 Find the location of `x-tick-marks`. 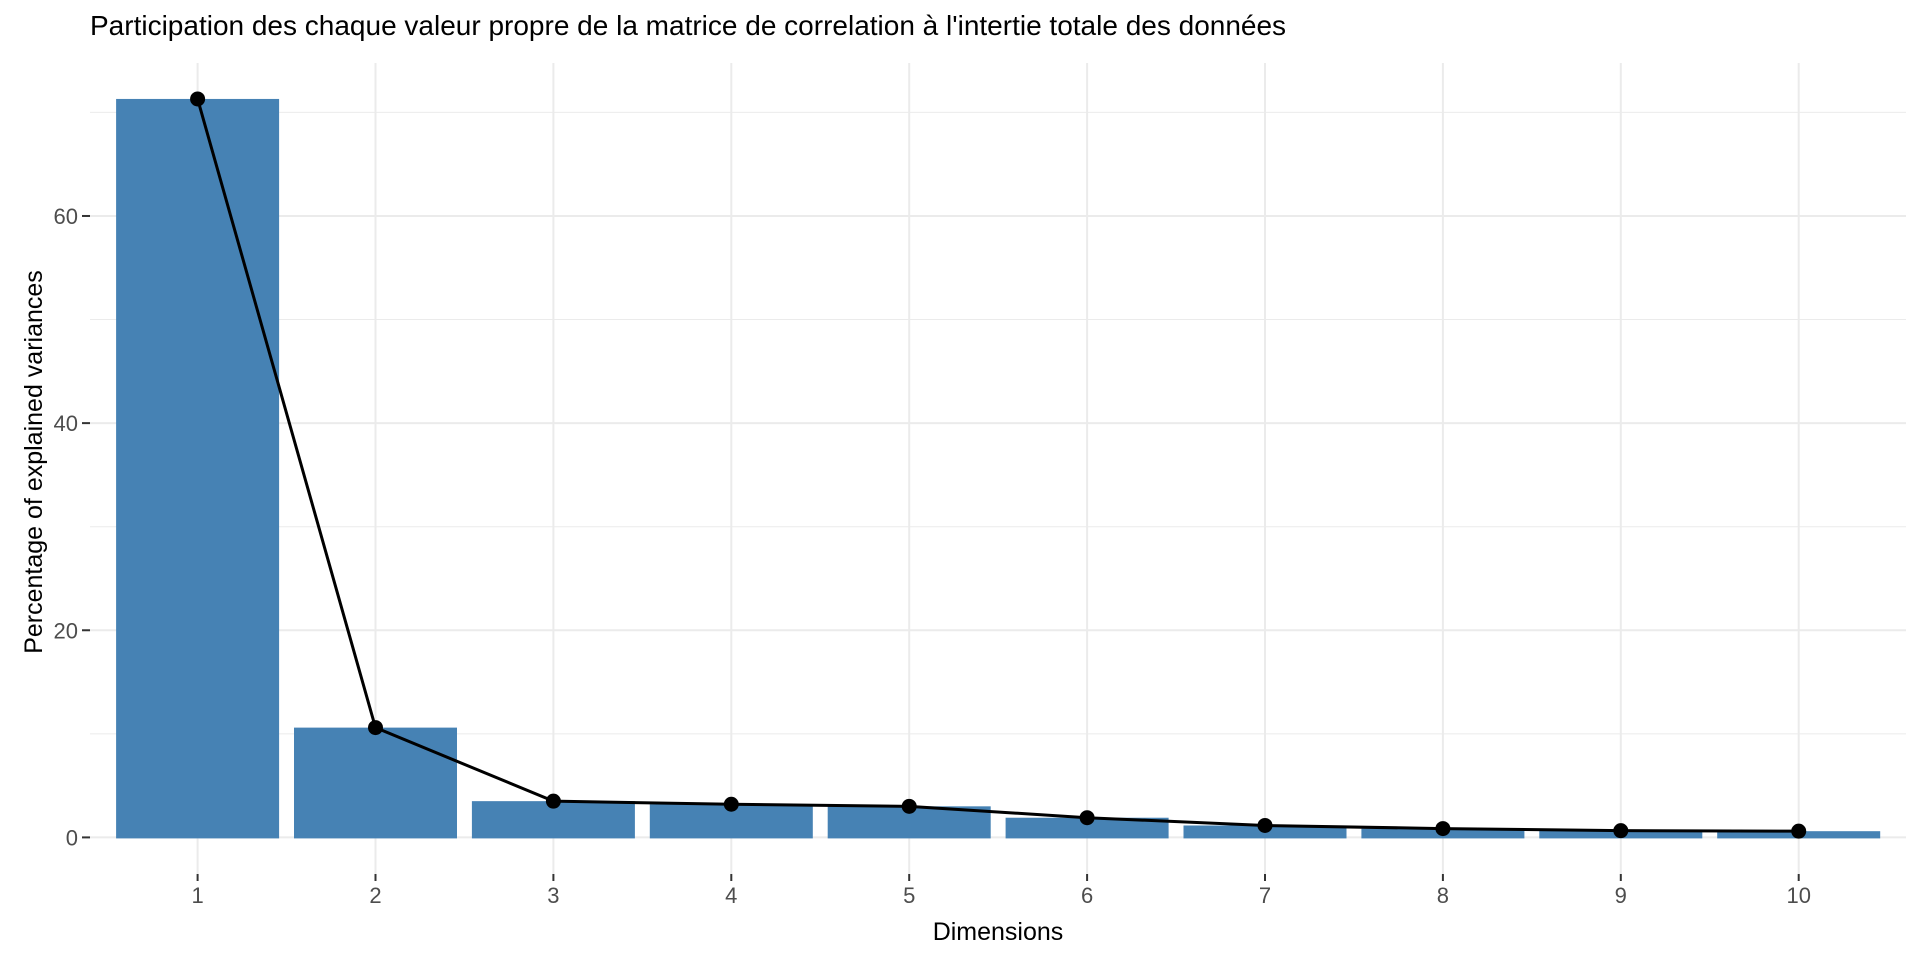

x-tick-marks is located at coordinates (998, 877).